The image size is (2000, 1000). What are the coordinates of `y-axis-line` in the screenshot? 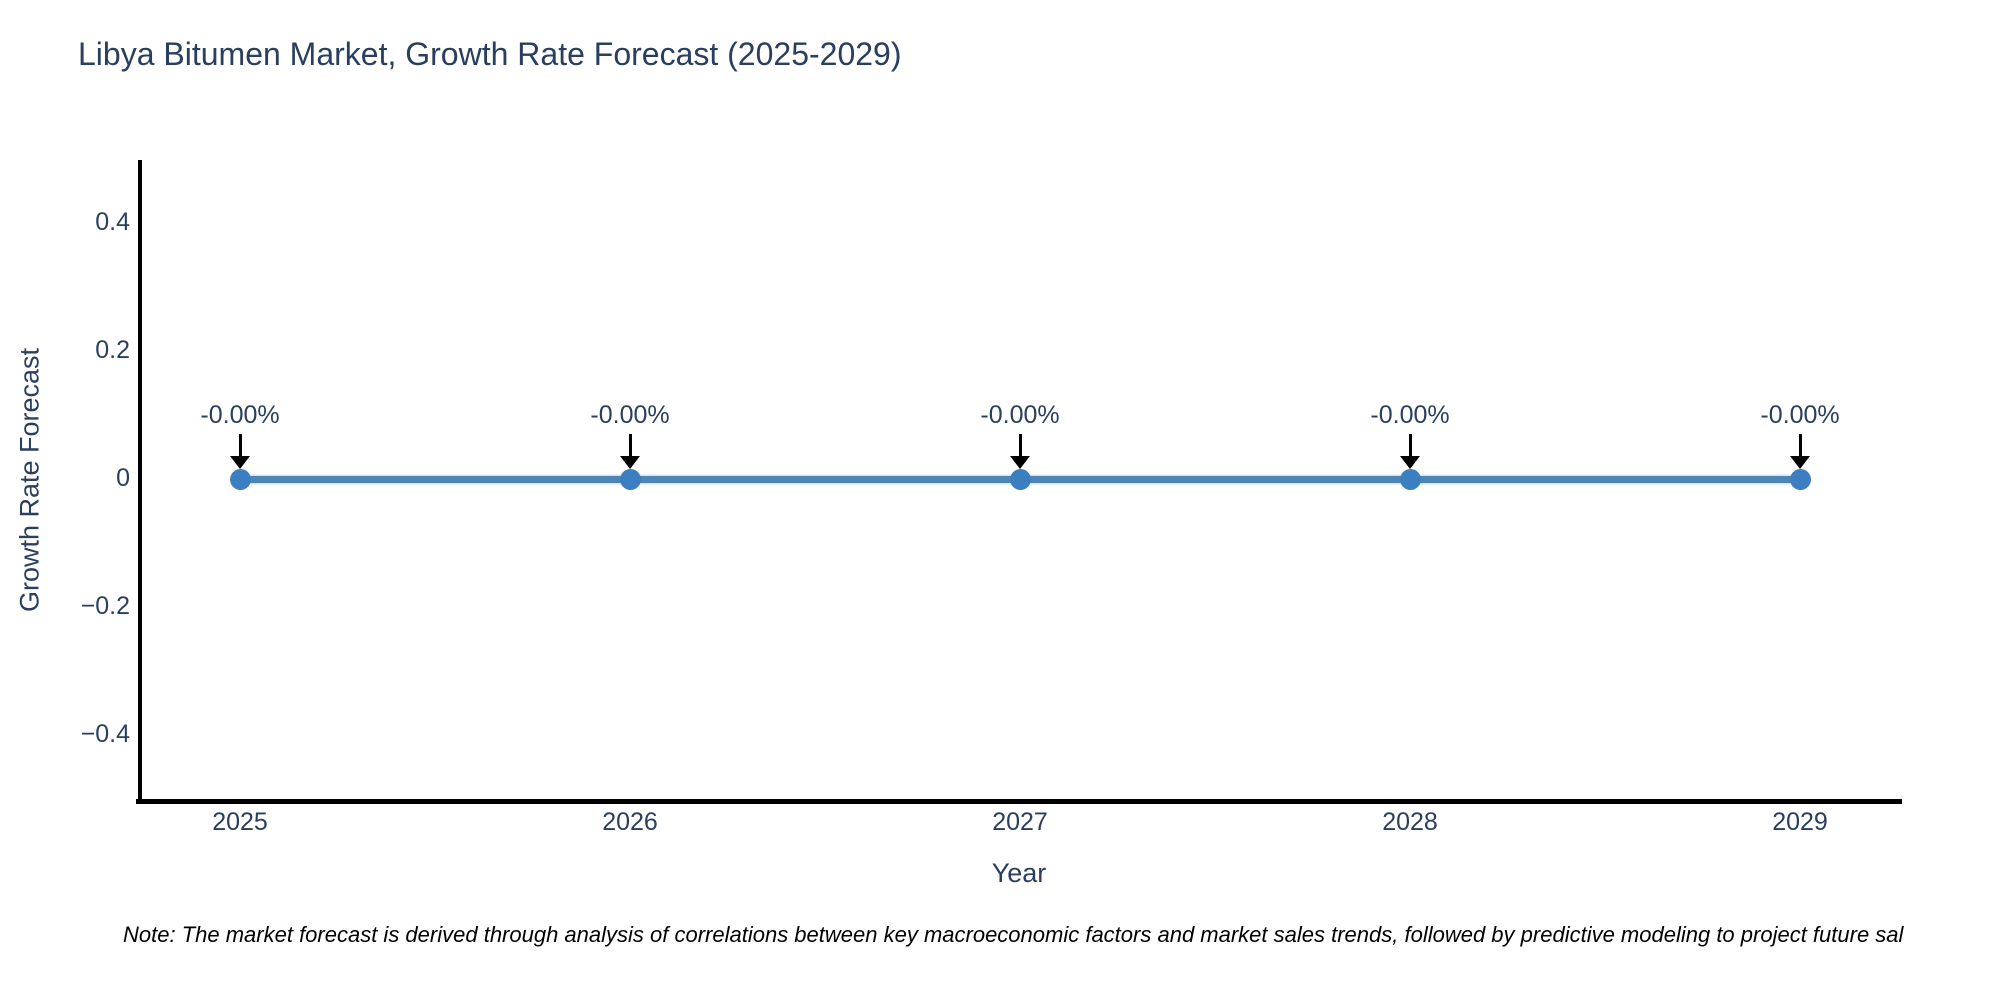 It's located at (140, 482).